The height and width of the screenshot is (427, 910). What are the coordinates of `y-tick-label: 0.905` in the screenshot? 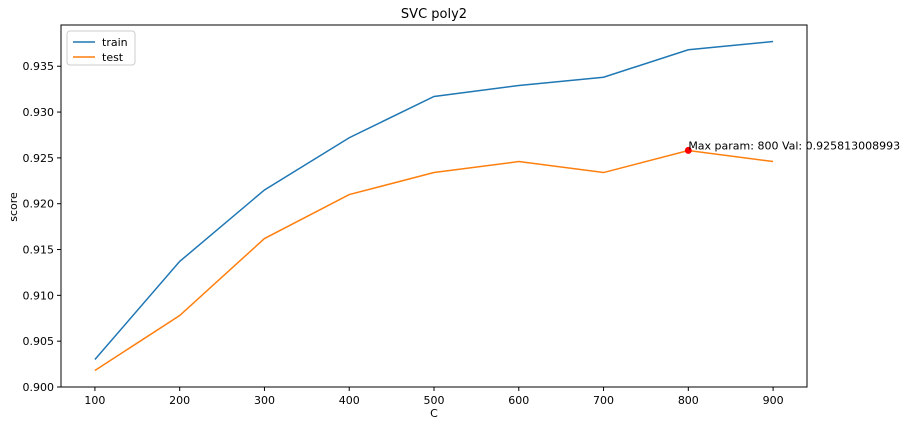 It's located at (39, 341).